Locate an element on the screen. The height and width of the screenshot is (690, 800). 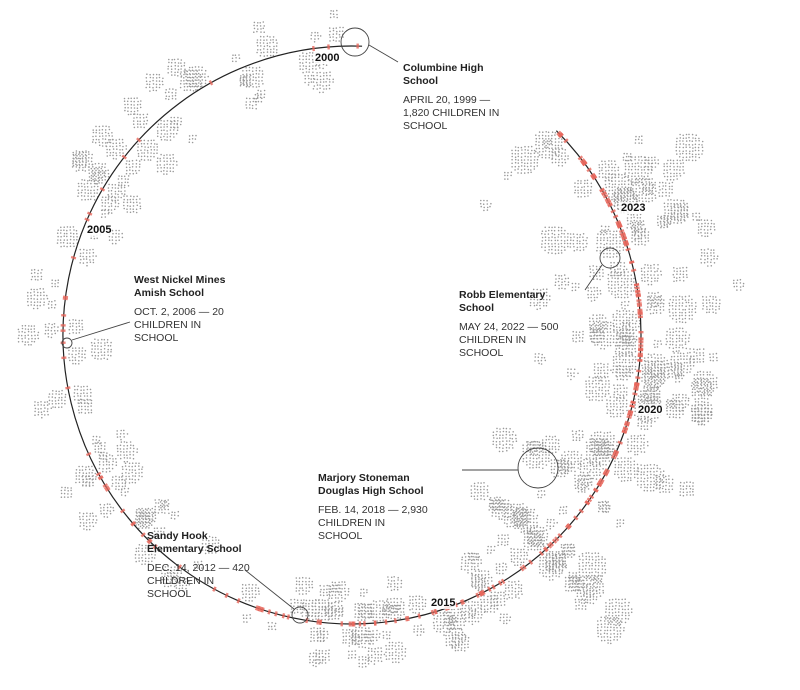
highlight-sandy-hook is located at coordinates (300, 615).